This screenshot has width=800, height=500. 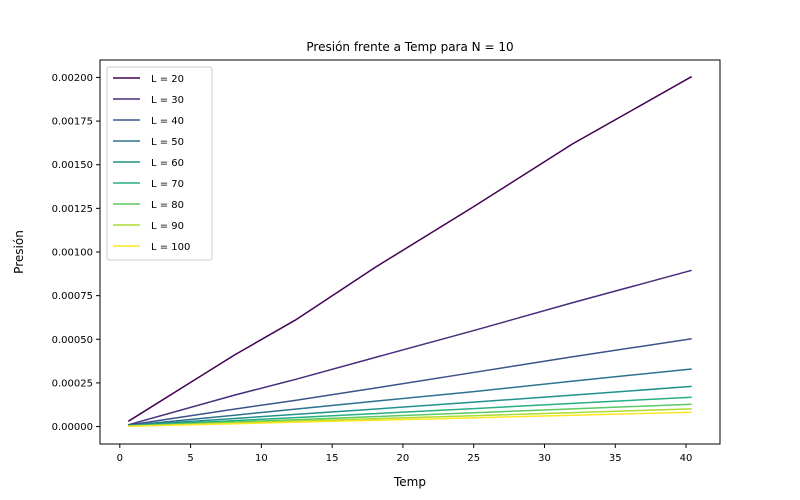 I want to click on legend-box, so click(x=159, y=163).